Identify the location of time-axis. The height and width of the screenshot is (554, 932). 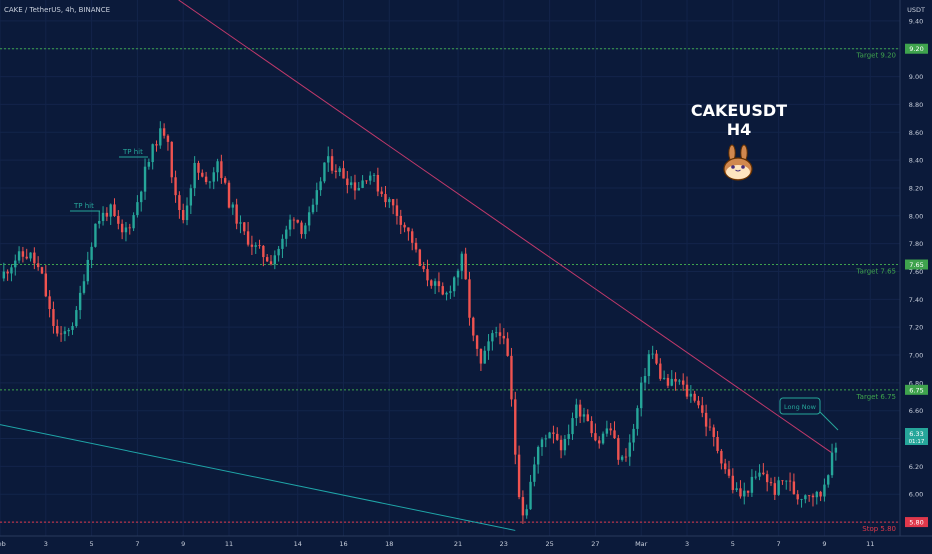
(450, 543).